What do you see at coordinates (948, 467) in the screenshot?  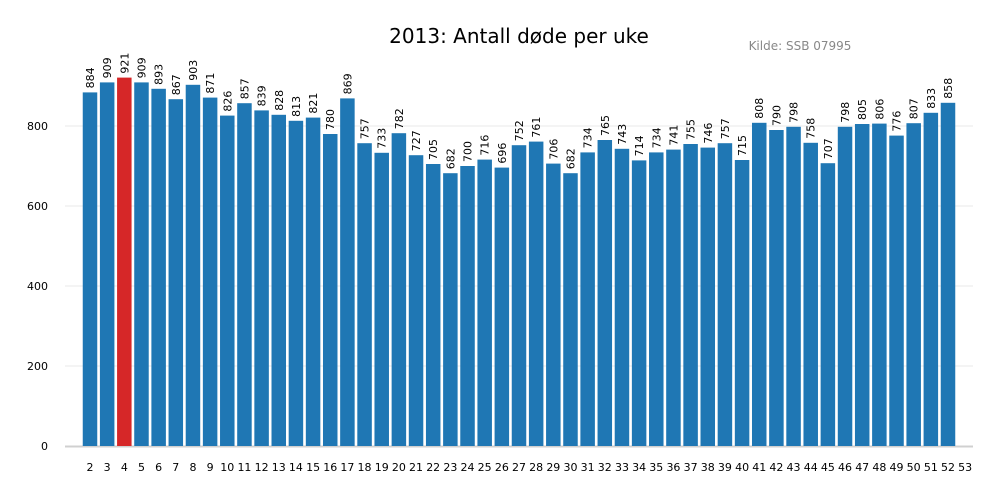 I see `x-tick-label: 52` at bounding box center [948, 467].